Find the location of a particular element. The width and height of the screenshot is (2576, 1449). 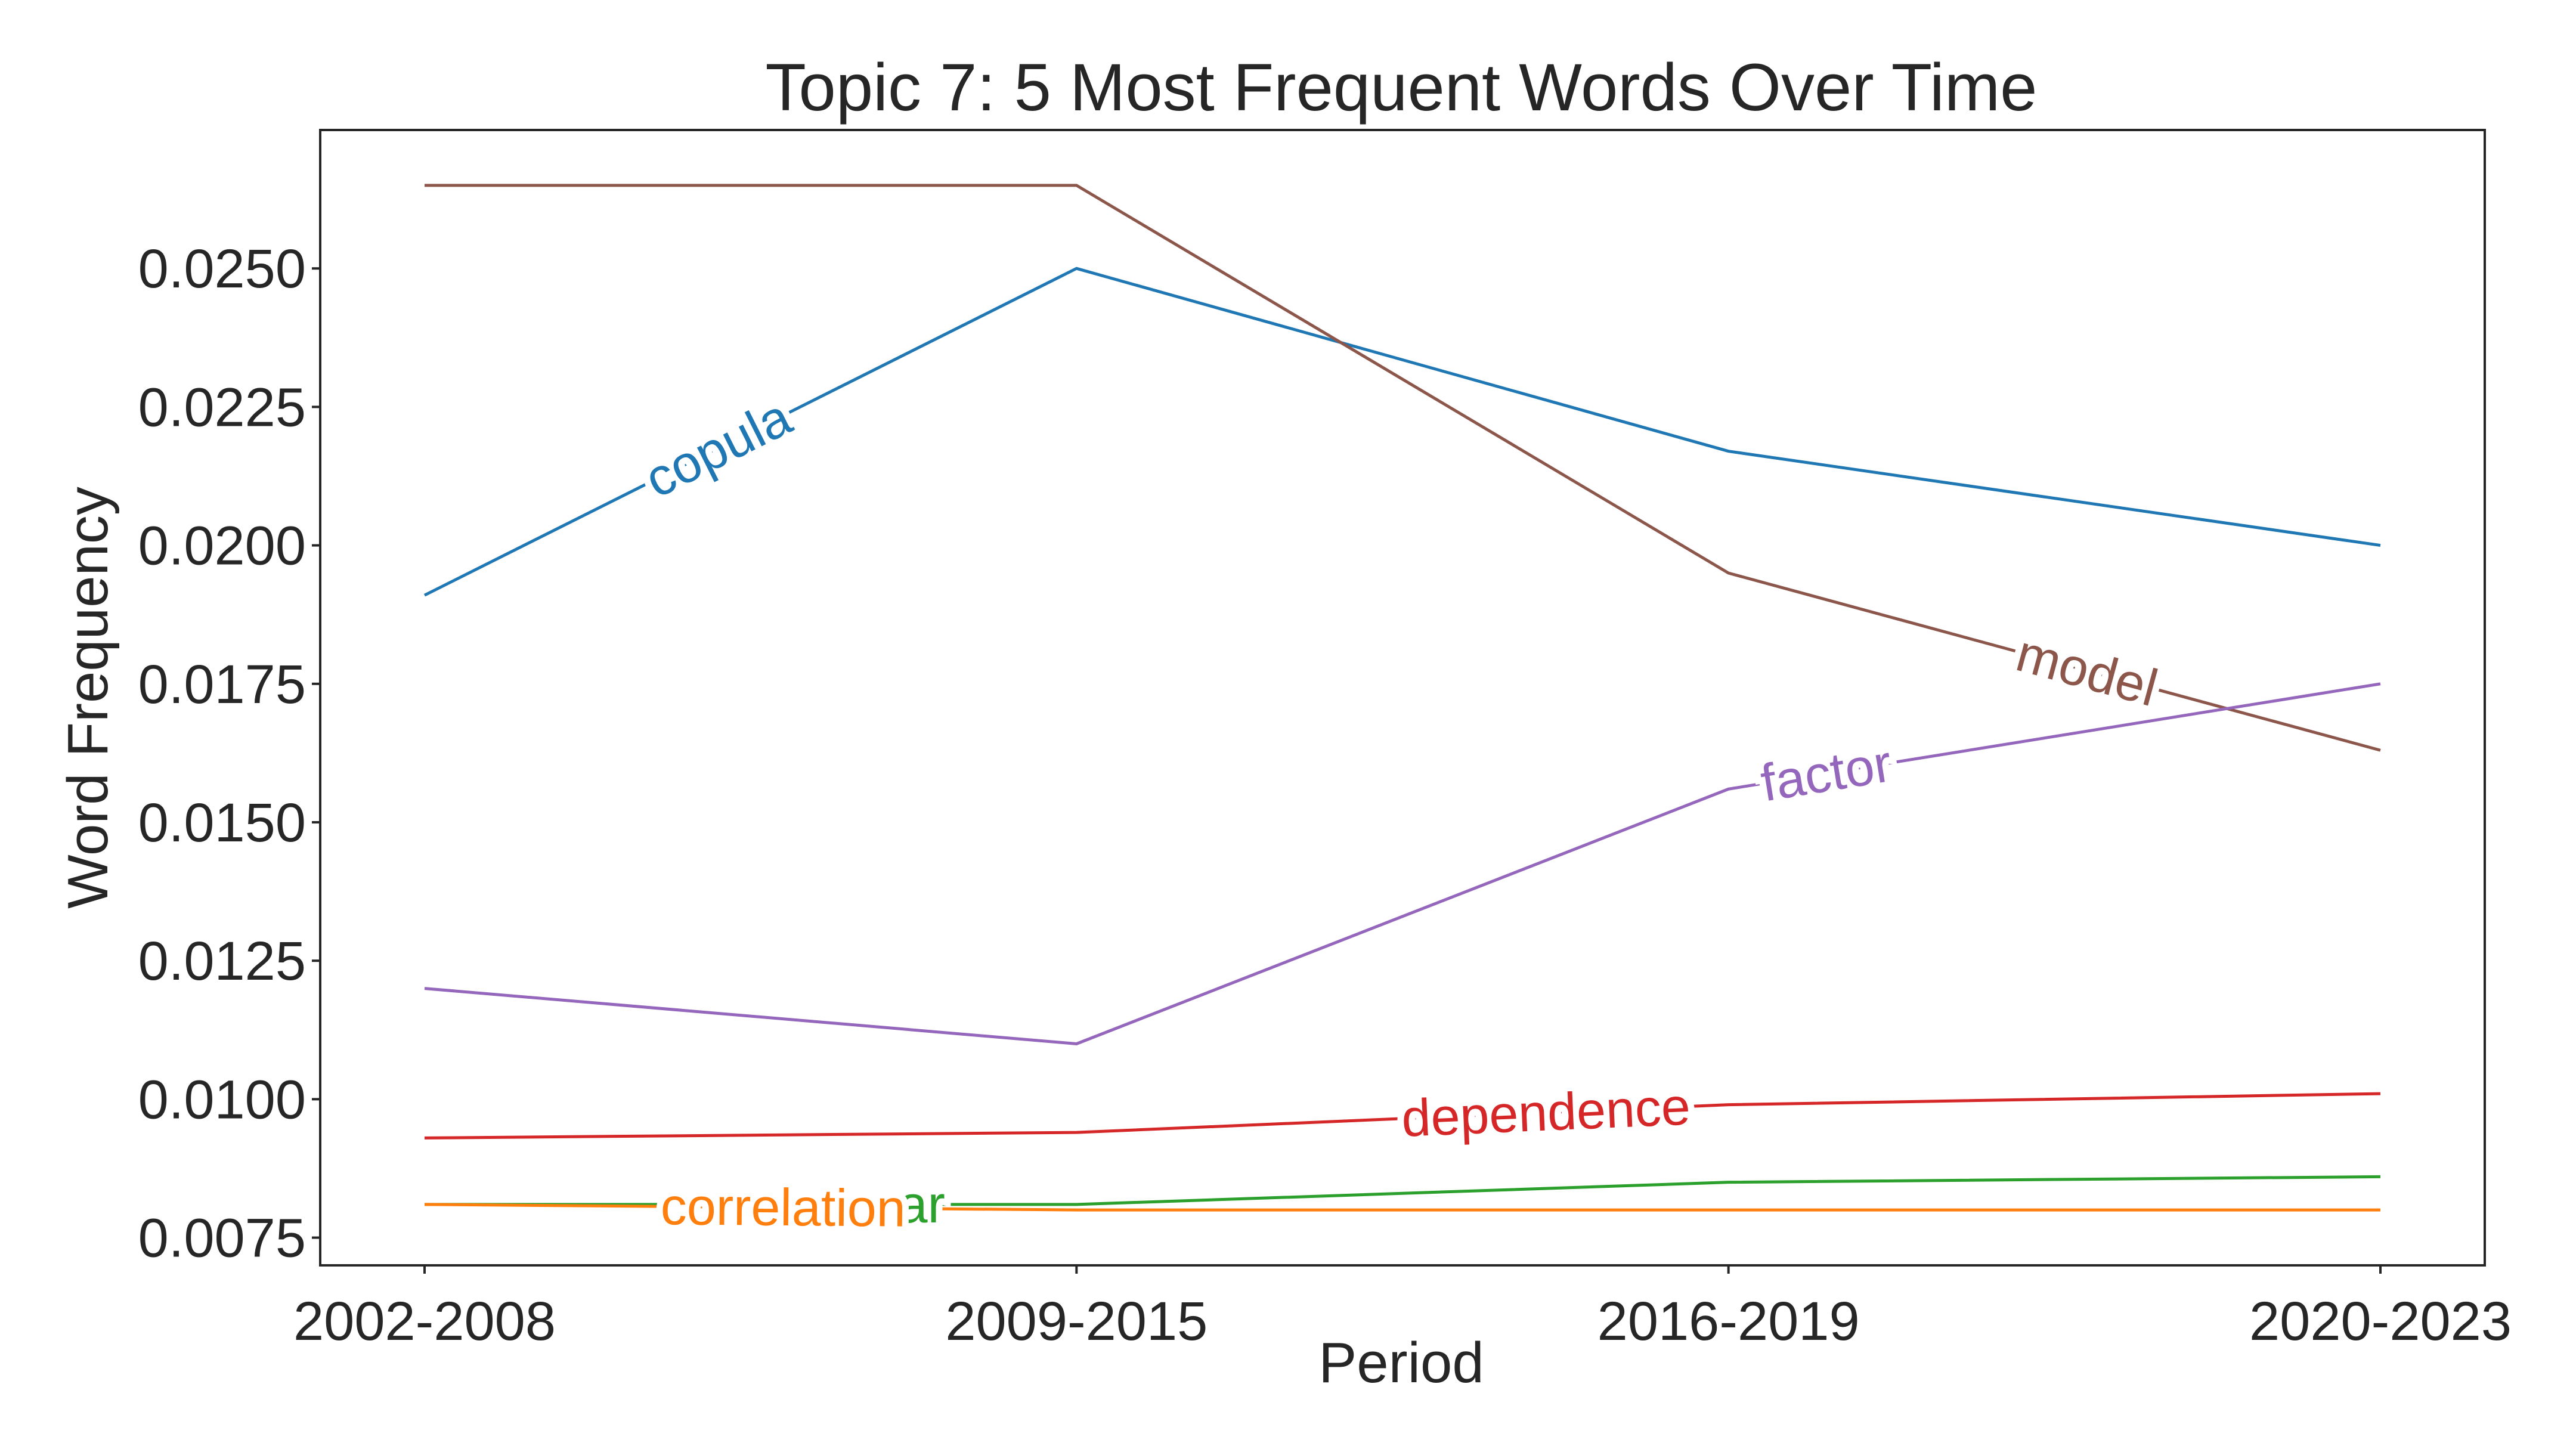

y-tick-label: 0.0075 is located at coordinates (222, 1238).